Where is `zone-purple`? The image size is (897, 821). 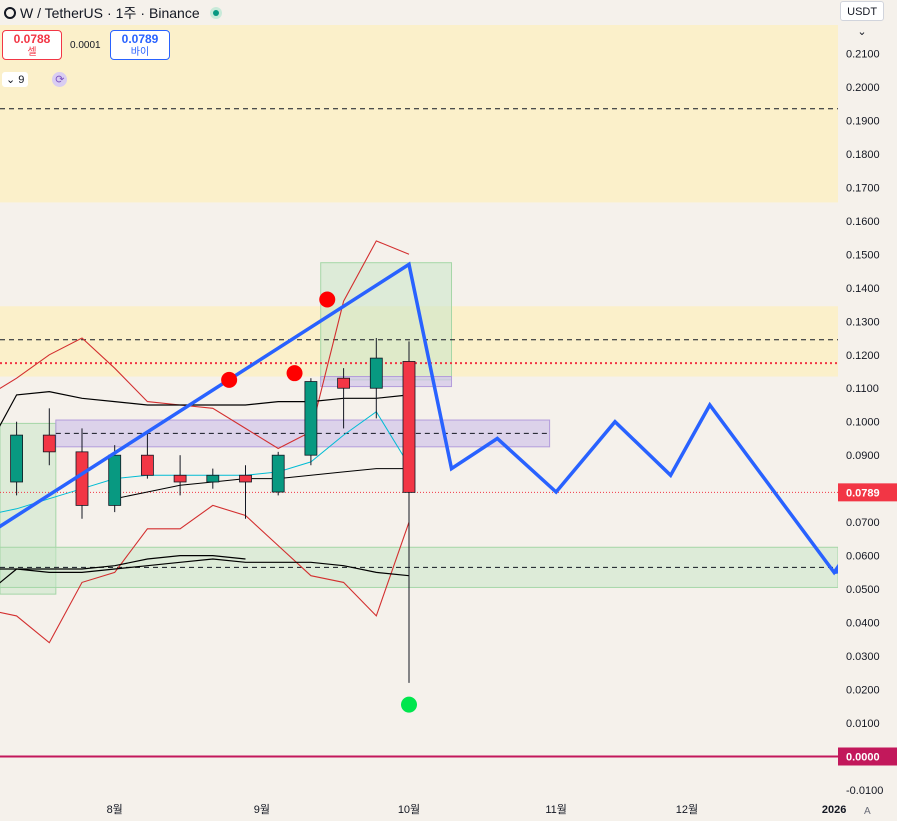
zone-purple is located at coordinates (386, 382).